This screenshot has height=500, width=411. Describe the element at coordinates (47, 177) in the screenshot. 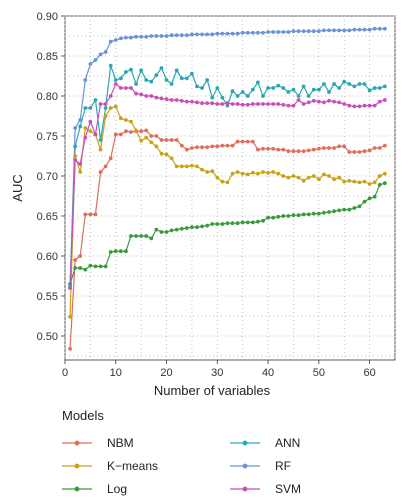

I see `y-tick-label: 0.70` at that location.